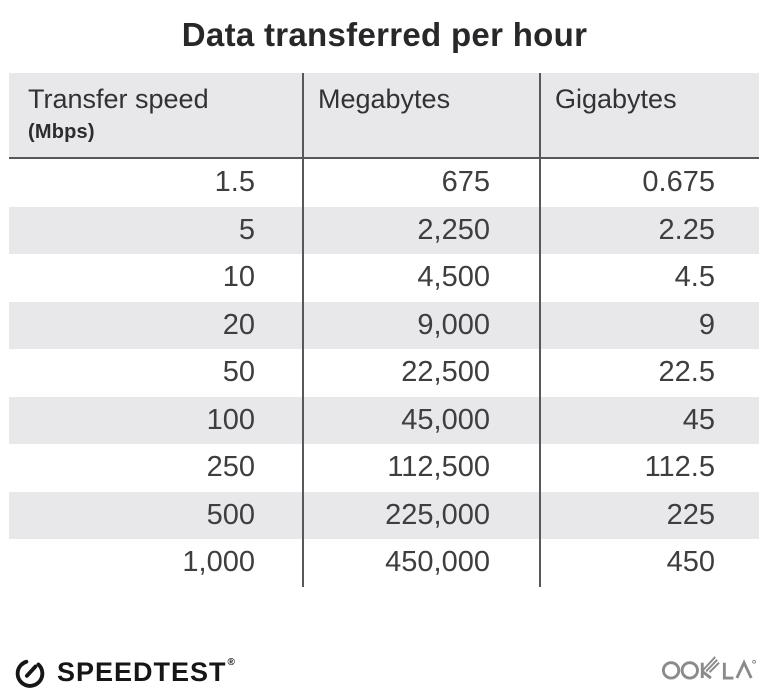  Describe the element at coordinates (649, 373) in the screenshot. I see `cell-gigabytes: 22.5` at that location.